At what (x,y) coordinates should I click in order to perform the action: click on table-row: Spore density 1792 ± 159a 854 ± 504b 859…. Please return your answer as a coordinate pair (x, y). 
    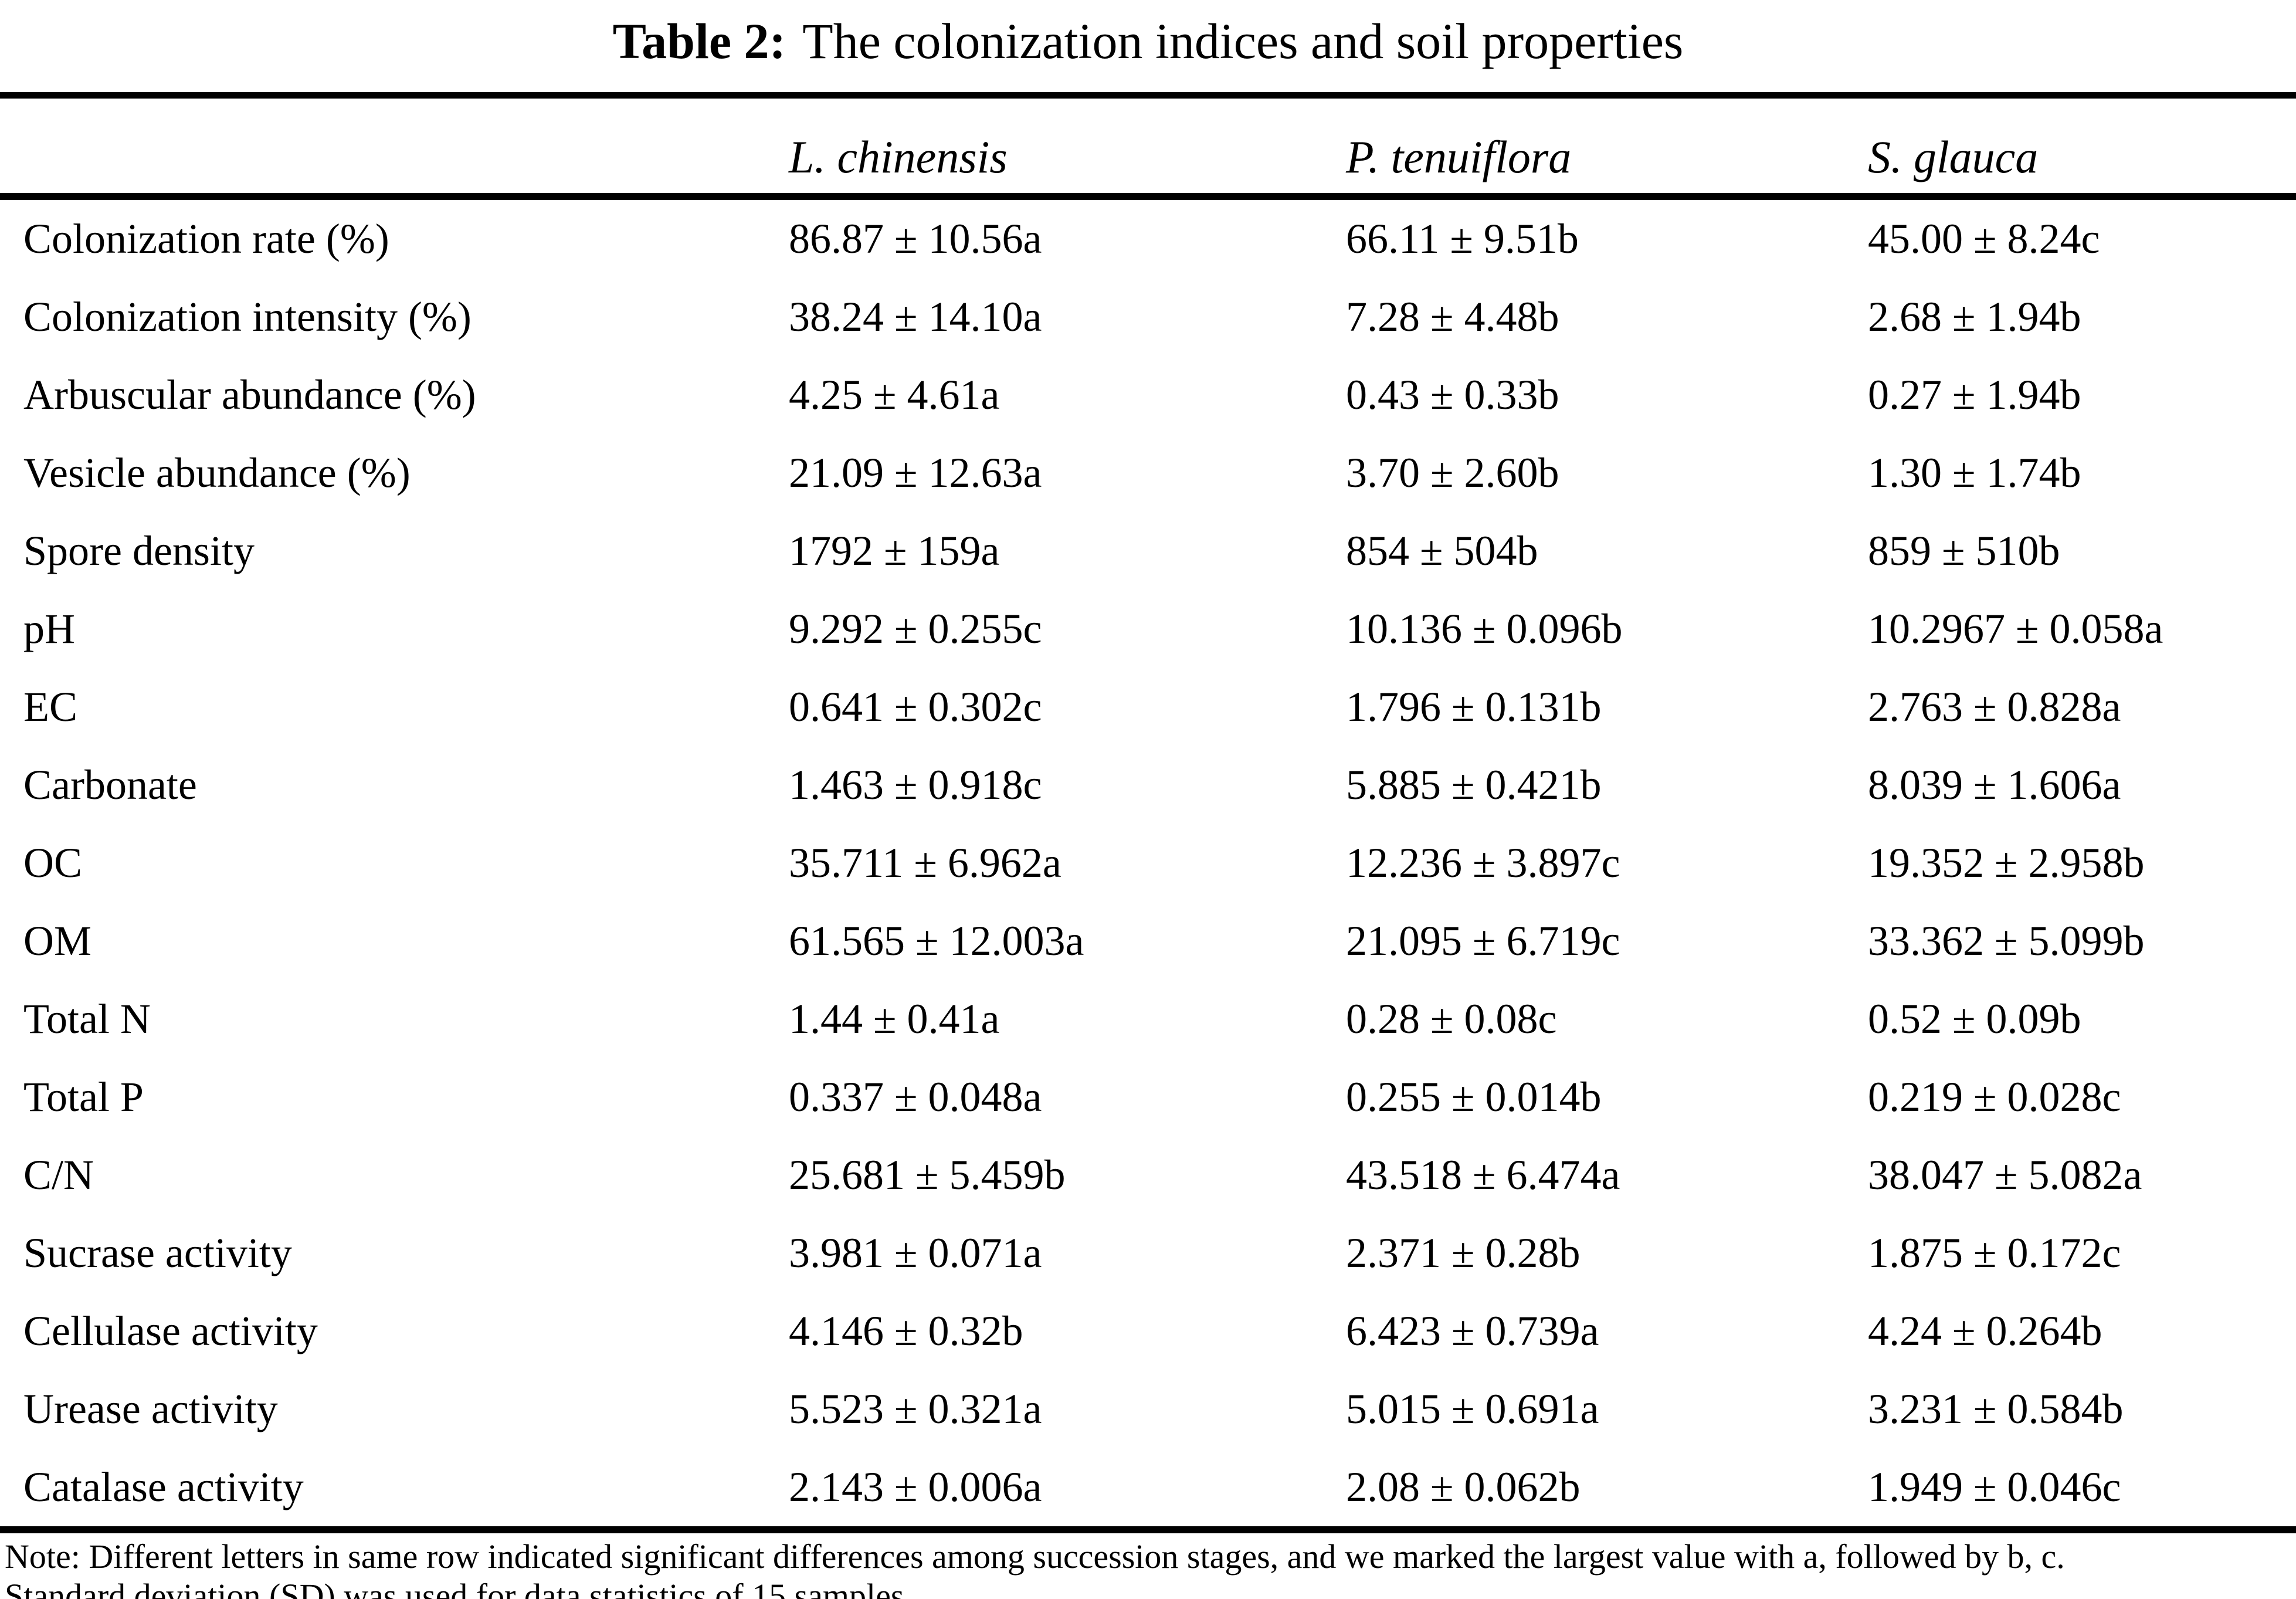
    Looking at the image, I should click on (1148, 551).